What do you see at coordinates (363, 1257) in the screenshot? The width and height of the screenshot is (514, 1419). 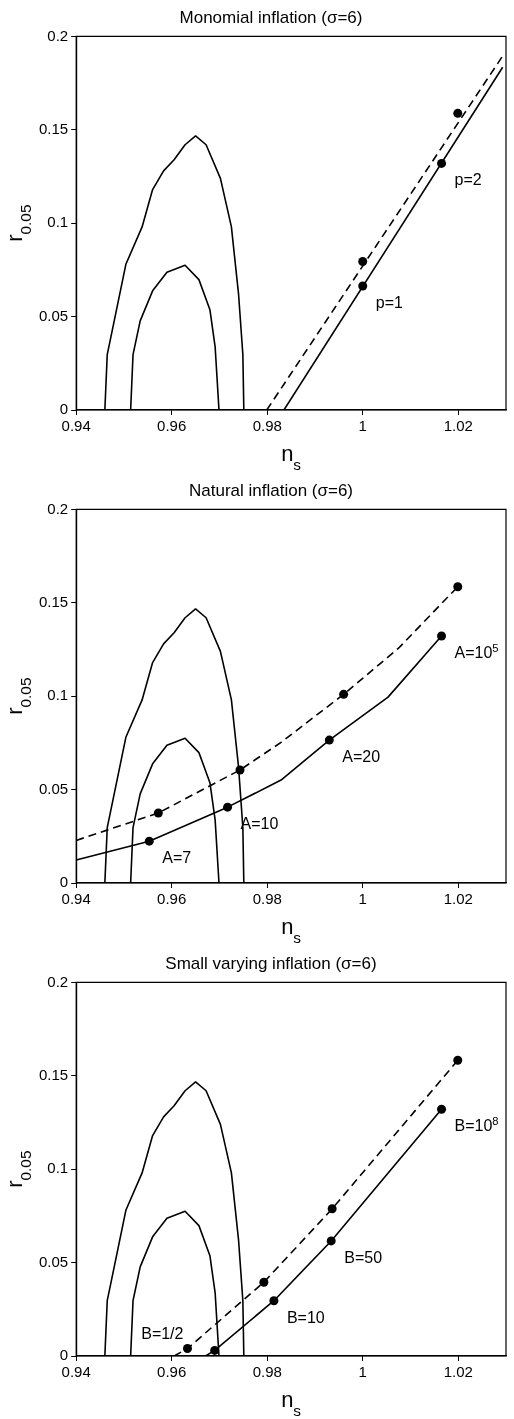 I see `annotation: B=50` at bounding box center [363, 1257].